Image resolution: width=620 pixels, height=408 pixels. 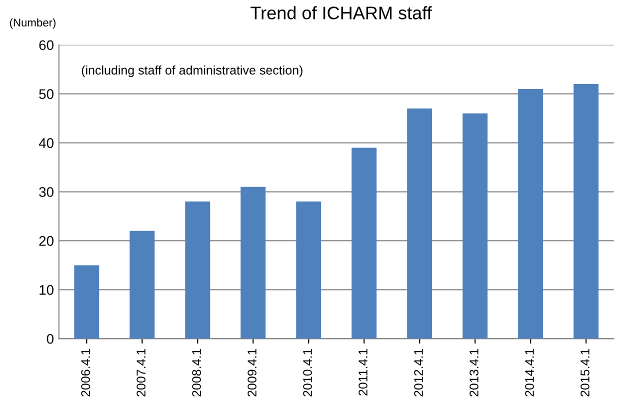 I want to click on x-tick-label: 2012.4.1, so click(x=418, y=372).